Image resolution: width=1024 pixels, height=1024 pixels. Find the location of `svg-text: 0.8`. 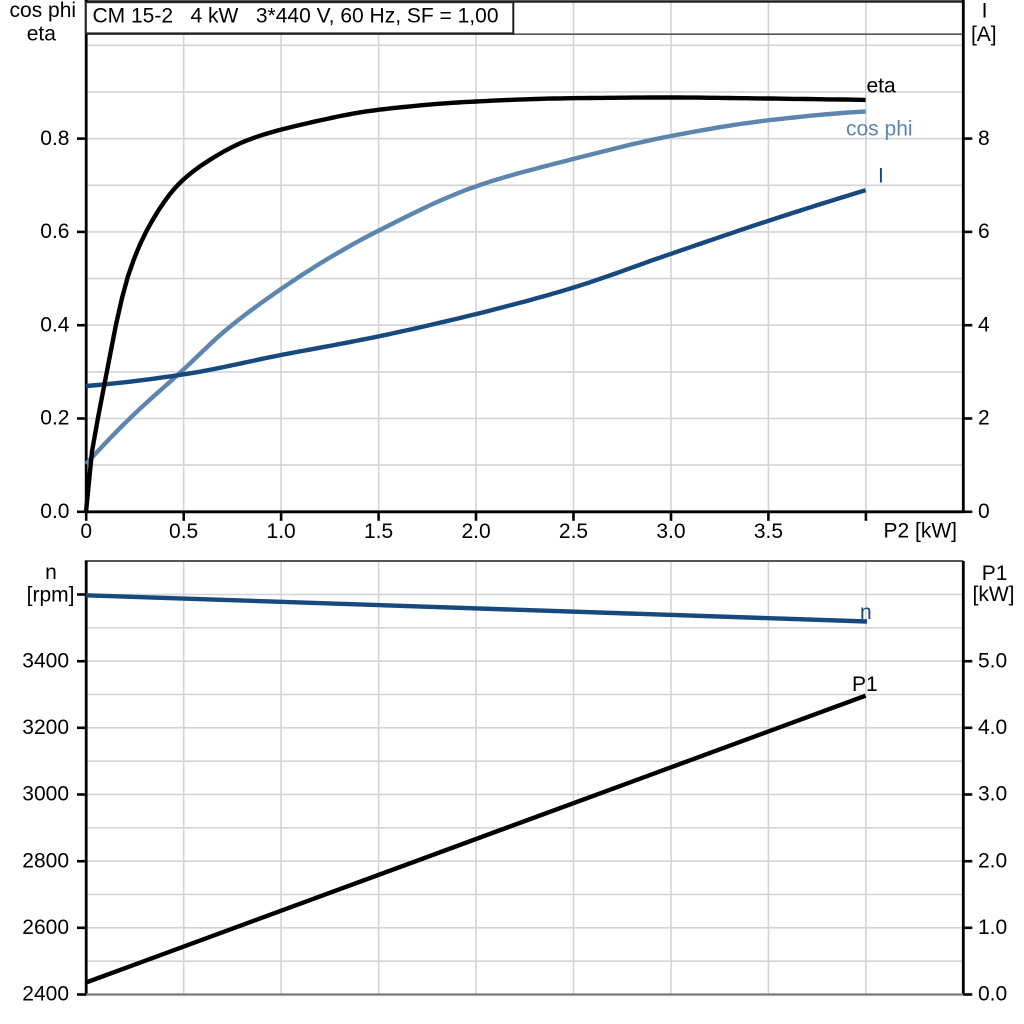

svg-text: 0.8 is located at coordinates (54, 138).